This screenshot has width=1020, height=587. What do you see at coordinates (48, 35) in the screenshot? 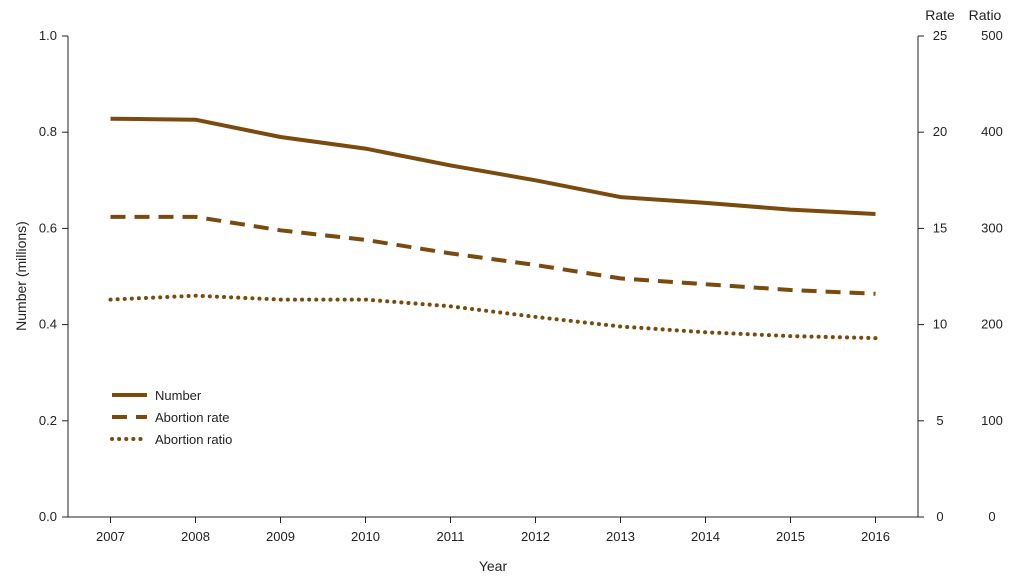
I see `y-tick-label: 1.0` at bounding box center [48, 35].